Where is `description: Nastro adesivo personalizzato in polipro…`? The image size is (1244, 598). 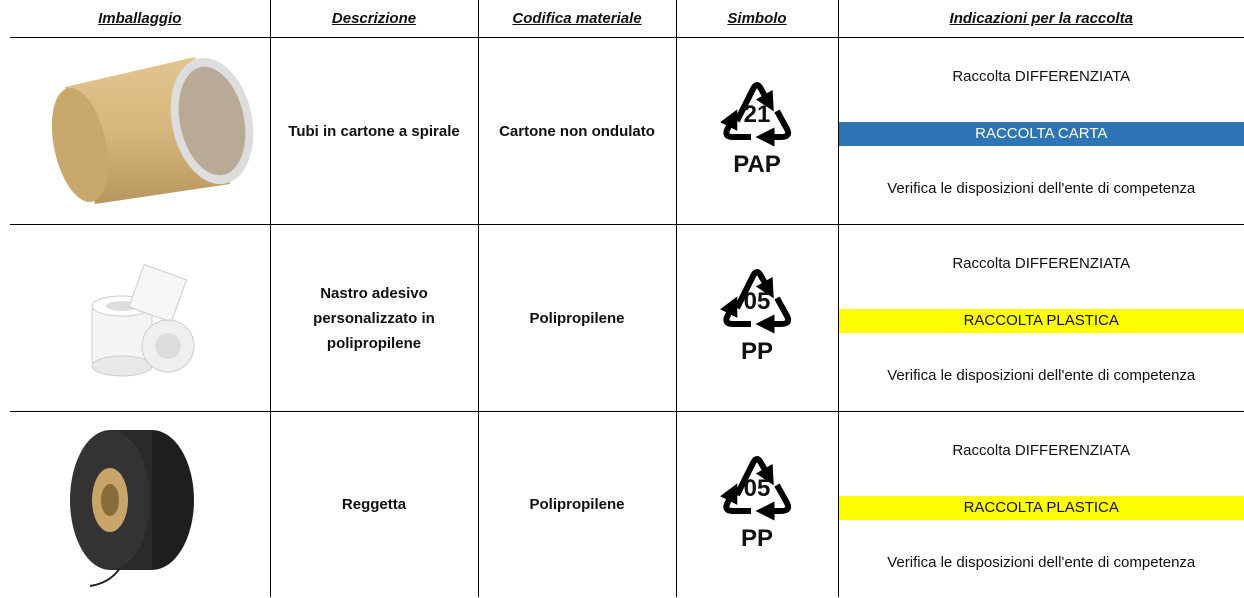
description: Nastro adesivo personalizzato in polipro… is located at coordinates (374, 318).